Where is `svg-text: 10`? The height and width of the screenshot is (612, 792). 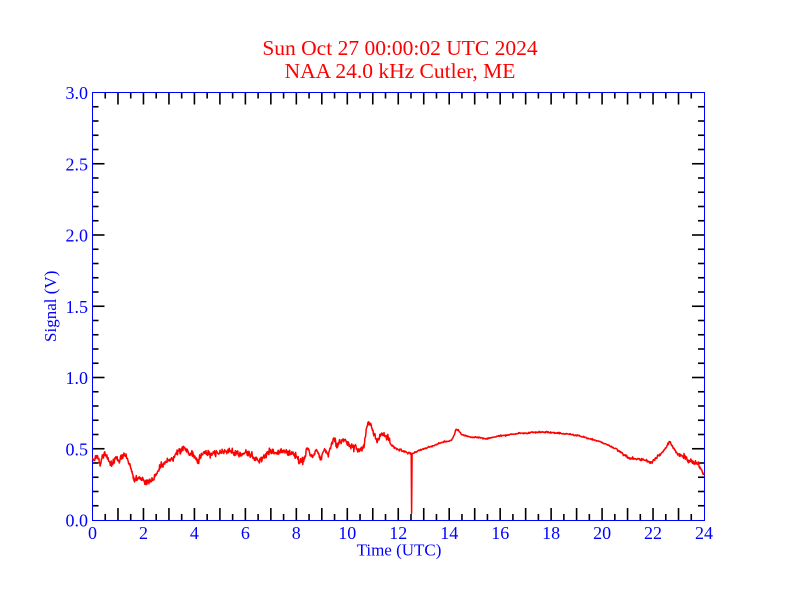 svg-text: 10 is located at coordinates (347, 533).